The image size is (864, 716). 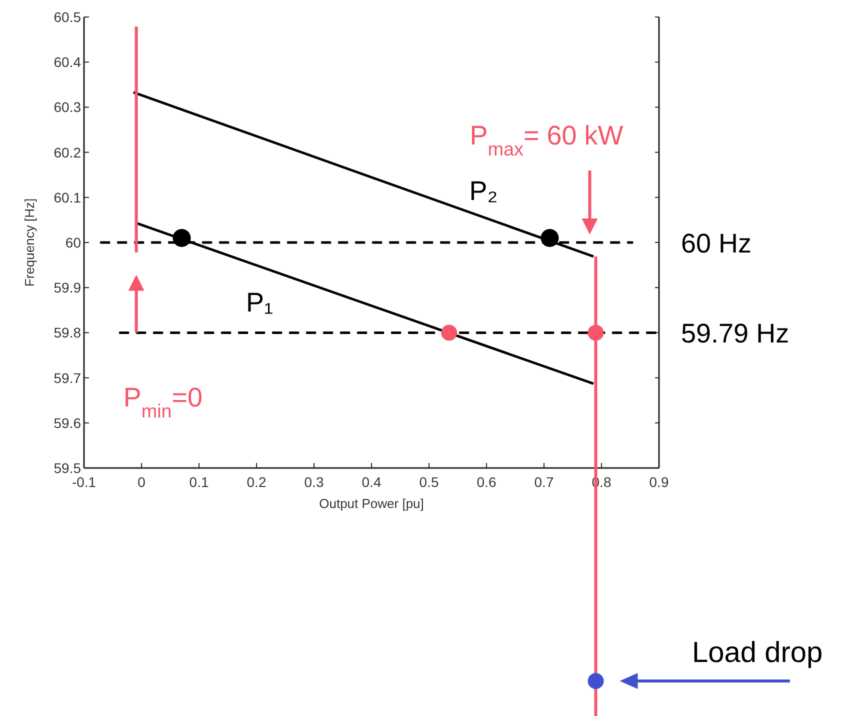 What do you see at coordinates (68, 17) in the screenshot?
I see `y-tick-label: 60.5` at bounding box center [68, 17].